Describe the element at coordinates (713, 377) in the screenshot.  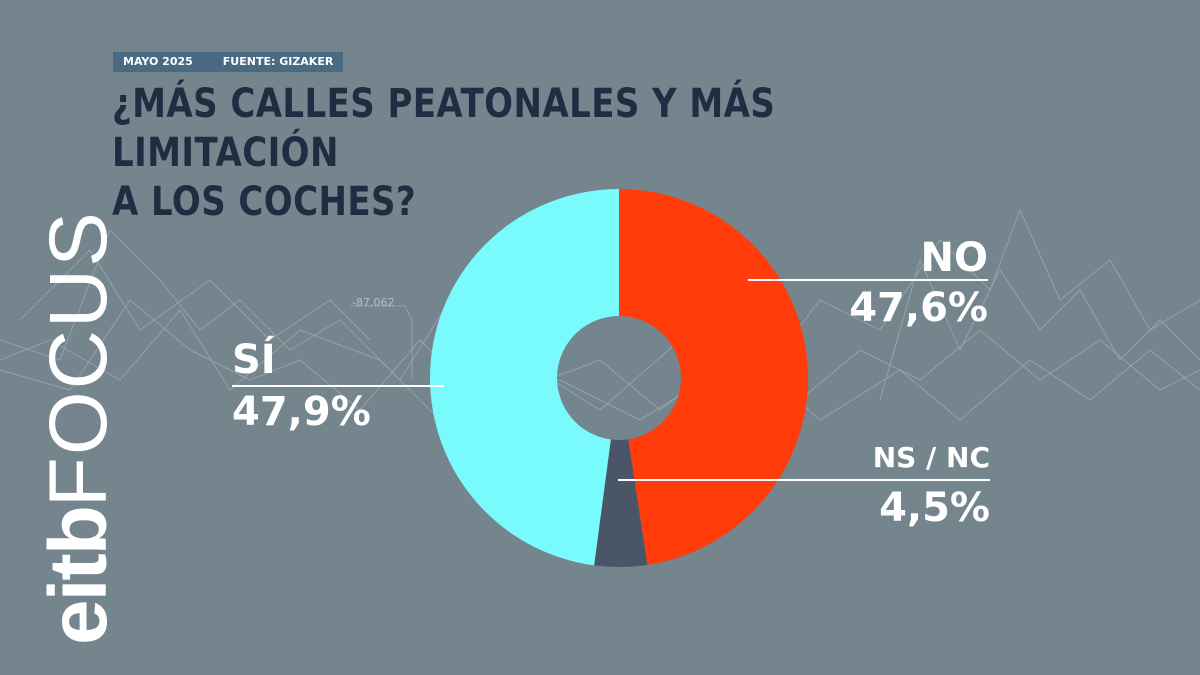
I see `slice-no` at that location.